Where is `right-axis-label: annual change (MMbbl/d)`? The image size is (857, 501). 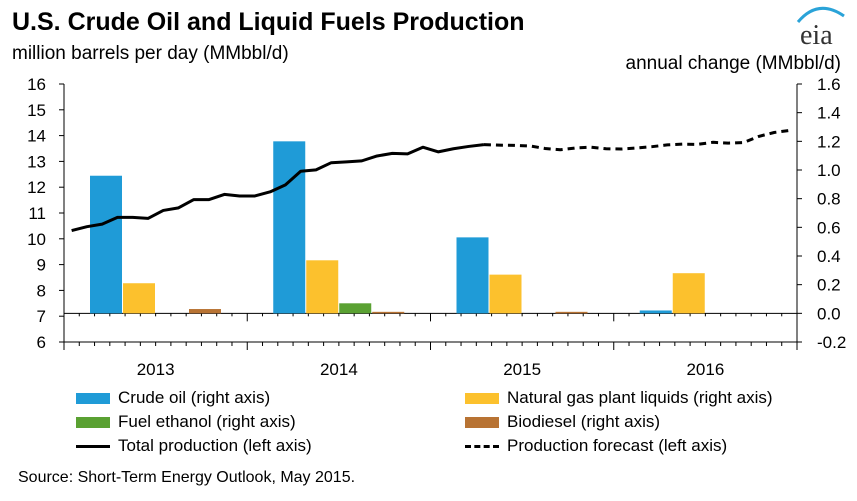
right-axis-label: annual change (MMbbl/d) is located at coordinates (733, 63).